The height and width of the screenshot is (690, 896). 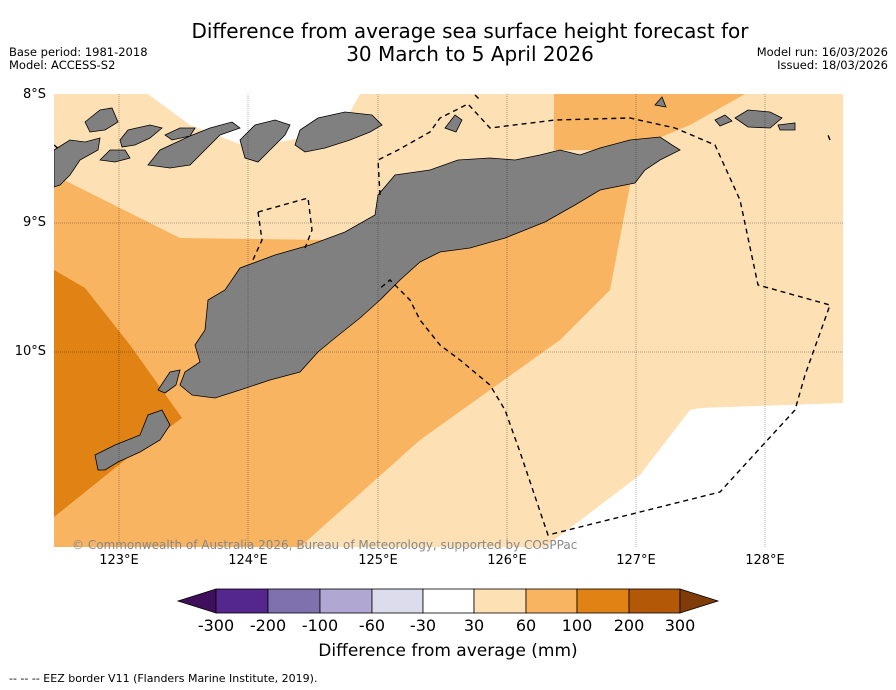 I want to click on lon-label-125e: 125°E, so click(x=378, y=560).